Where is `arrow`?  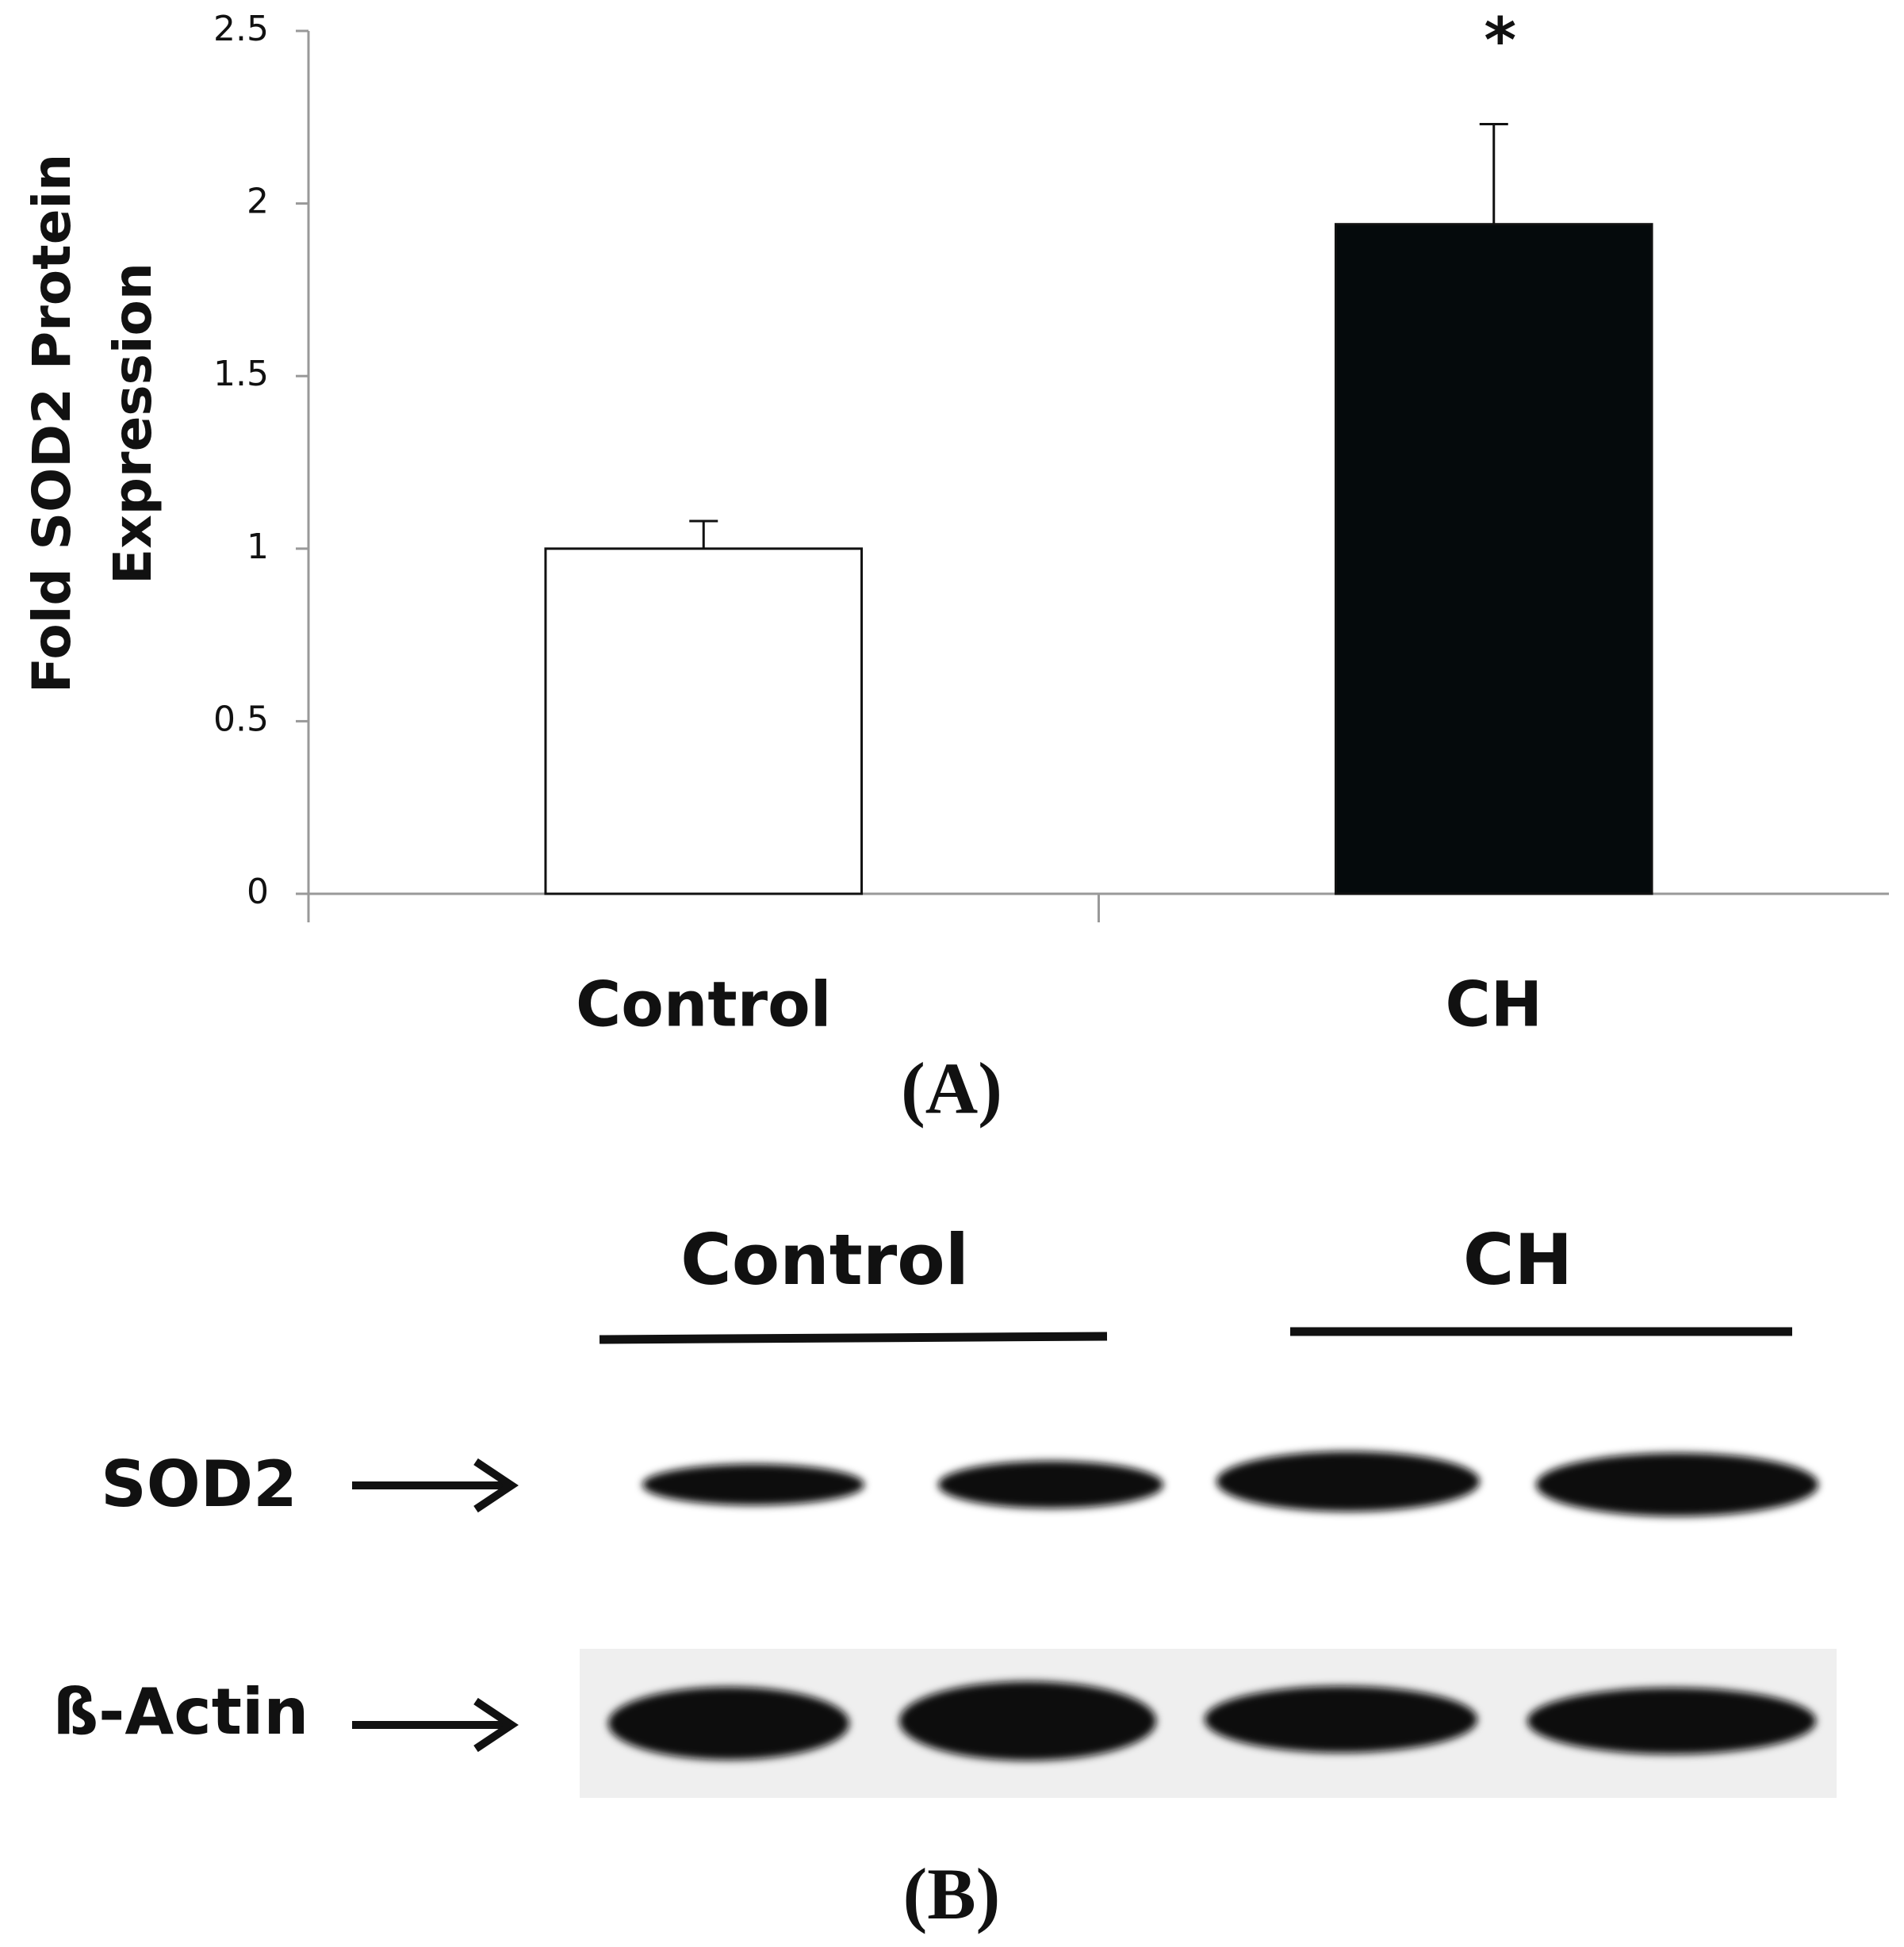 arrow is located at coordinates (435, 1605).